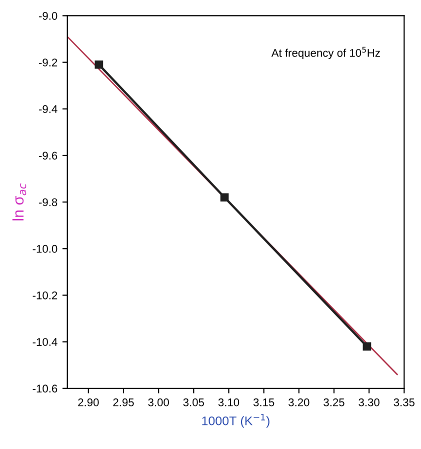 The height and width of the screenshot is (449, 421). What do you see at coordinates (404, 402) in the screenshot?
I see `x-tick-label: 3.35` at bounding box center [404, 402].